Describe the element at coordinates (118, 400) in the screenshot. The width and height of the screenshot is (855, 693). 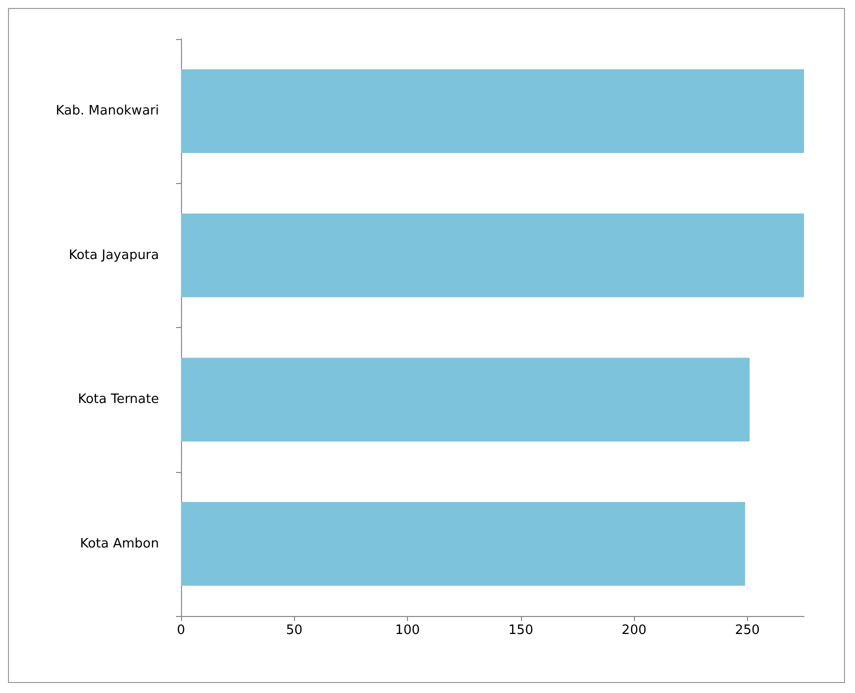
I see `y-tick-label: Kota Ternate` at that location.